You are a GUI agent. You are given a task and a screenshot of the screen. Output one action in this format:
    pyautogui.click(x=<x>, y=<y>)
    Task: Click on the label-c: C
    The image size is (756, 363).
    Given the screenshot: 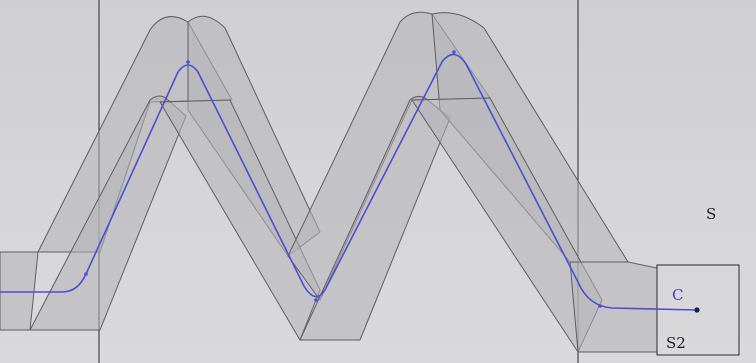 What is the action you would take?
    pyautogui.click(x=678, y=295)
    